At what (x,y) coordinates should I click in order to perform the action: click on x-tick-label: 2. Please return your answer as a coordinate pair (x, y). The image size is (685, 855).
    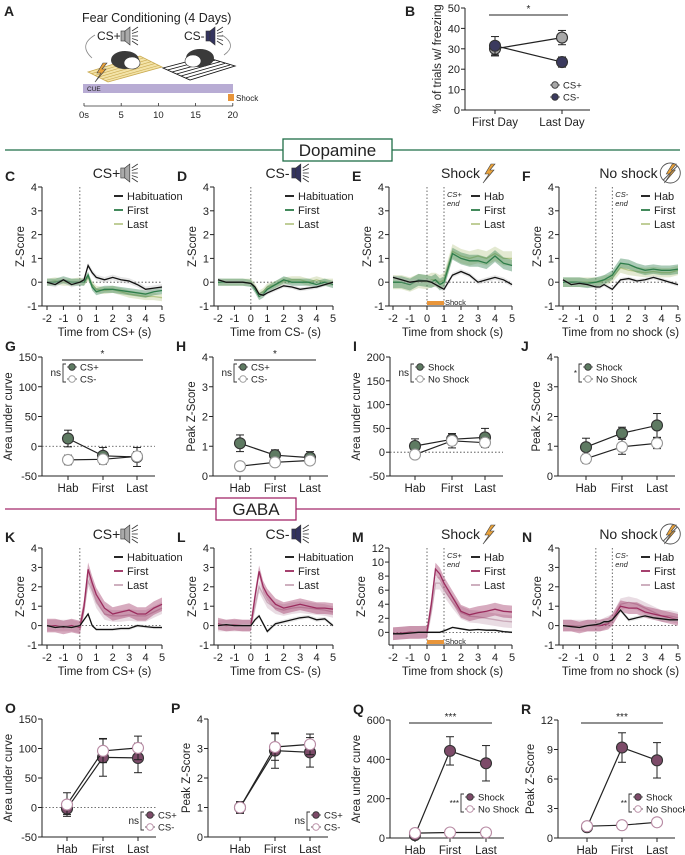
    Looking at the image, I should click on (284, 658).